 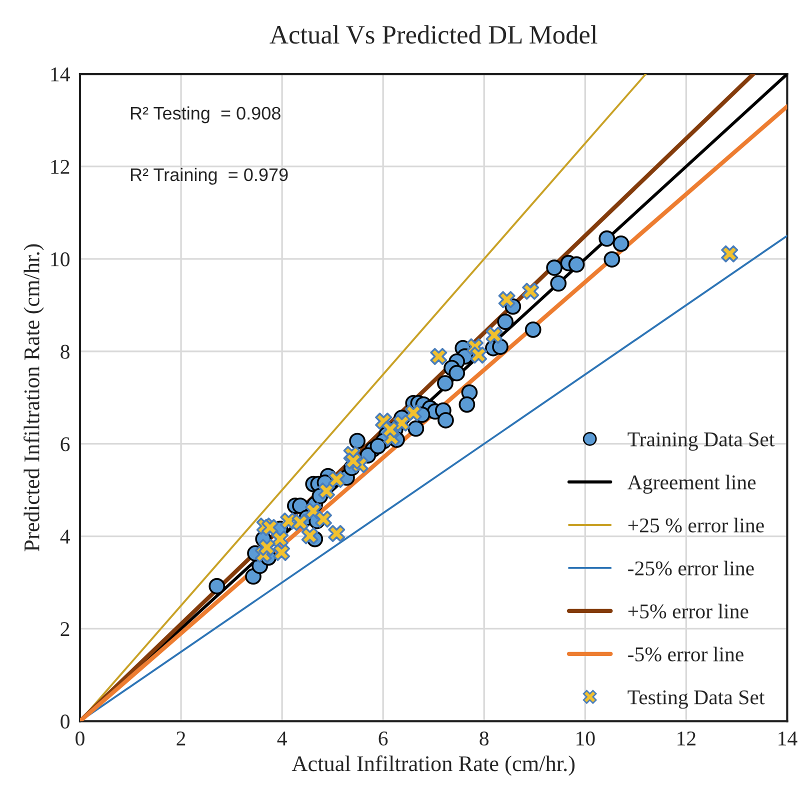 What do you see at coordinates (60, 259) in the screenshot?
I see `y-tick-label: 10` at bounding box center [60, 259].